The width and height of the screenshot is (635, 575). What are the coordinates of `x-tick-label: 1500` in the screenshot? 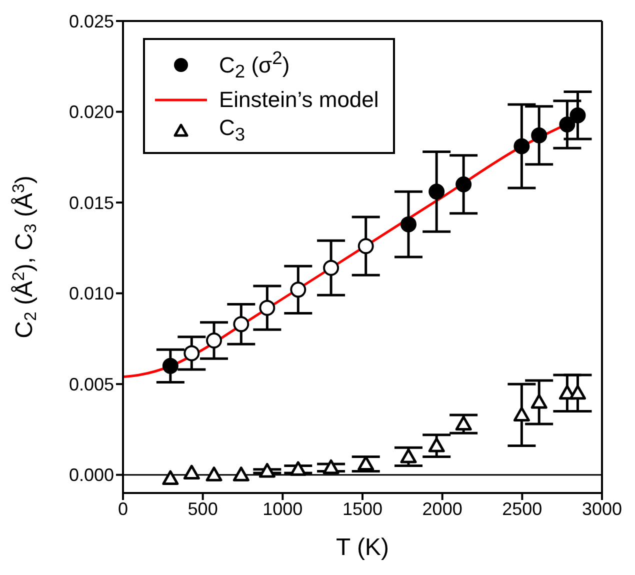 It's located at (362, 508).